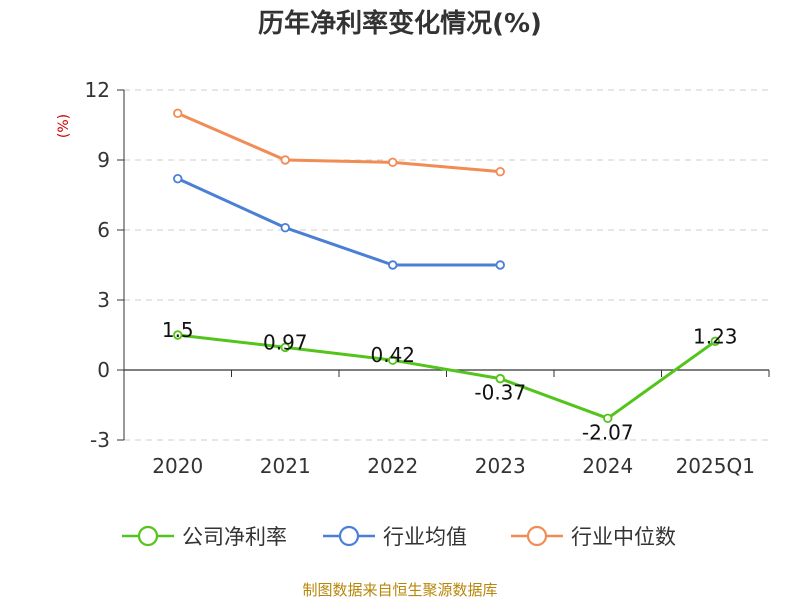  What do you see at coordinates (103, 300) in the screenshot?
I see `y-tick-label: 3` at bounding box center [103, 300].